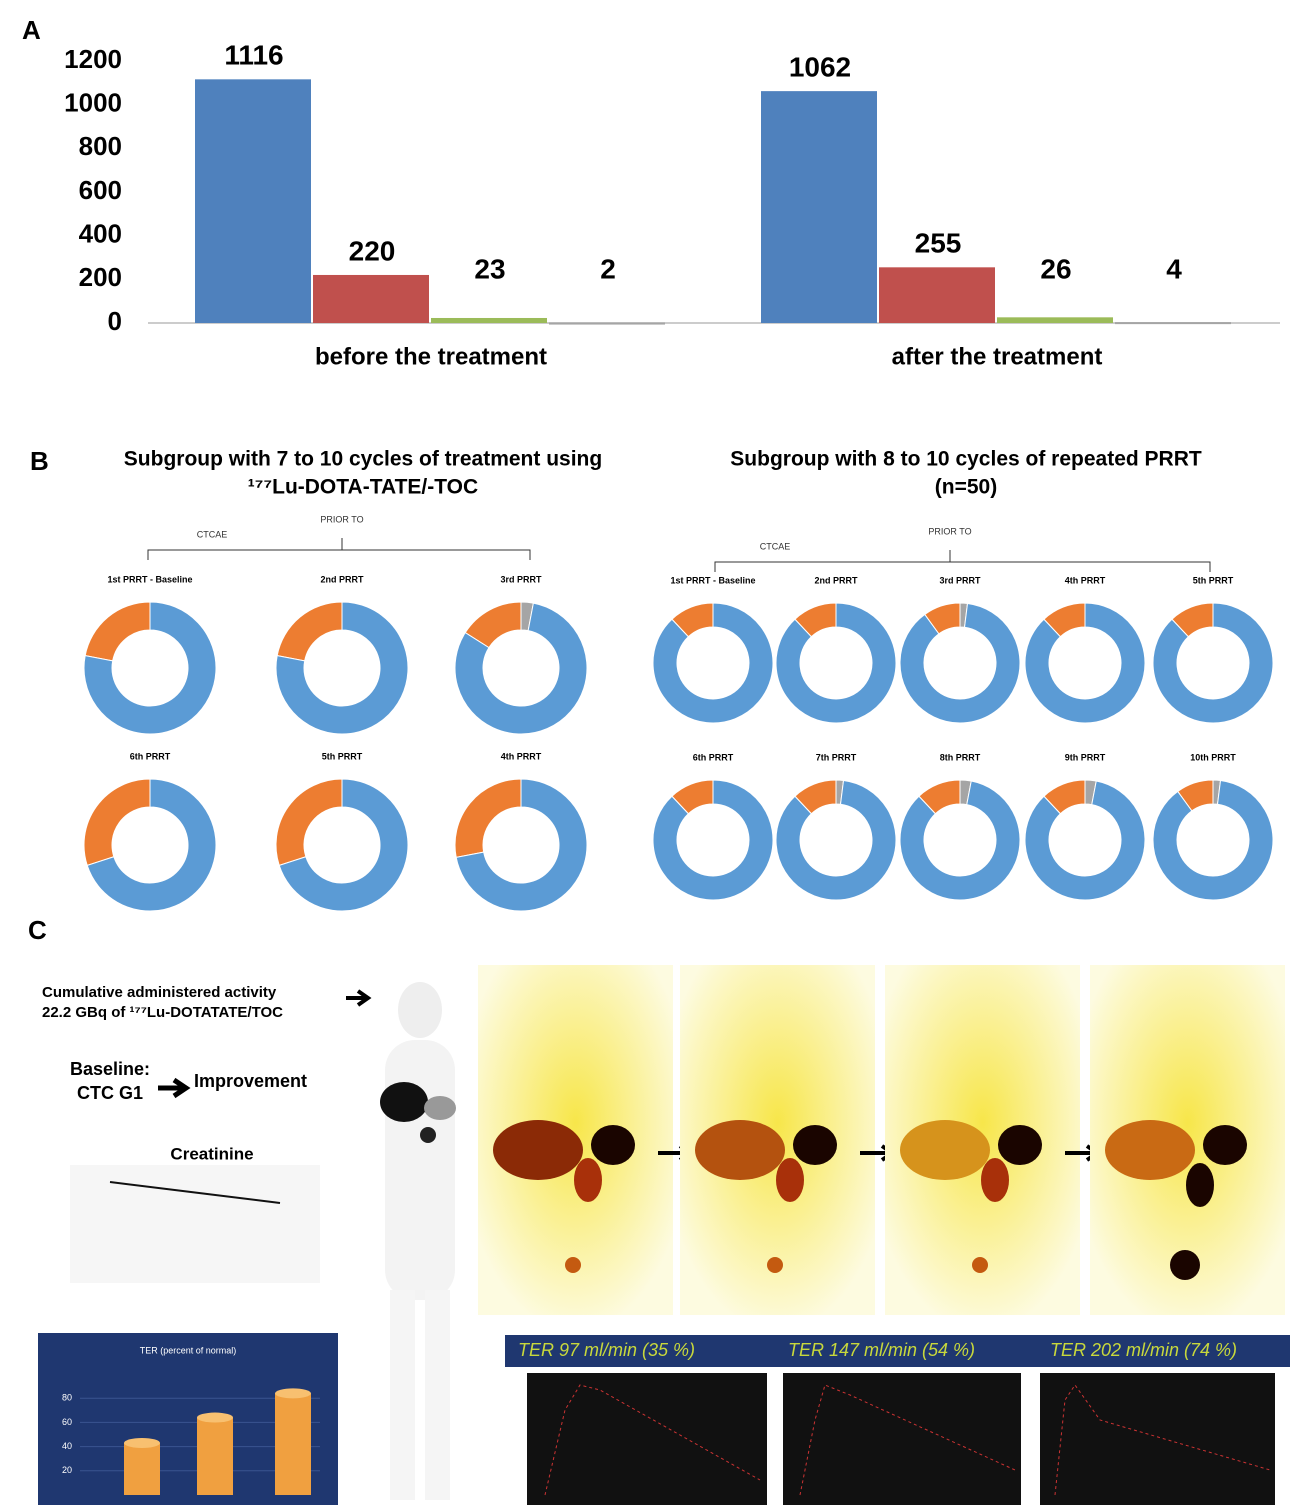 Image resolution: width=1300 pixels, height=1505 pixels. I want to click on y-tick-label: 600, so click(100, 190).